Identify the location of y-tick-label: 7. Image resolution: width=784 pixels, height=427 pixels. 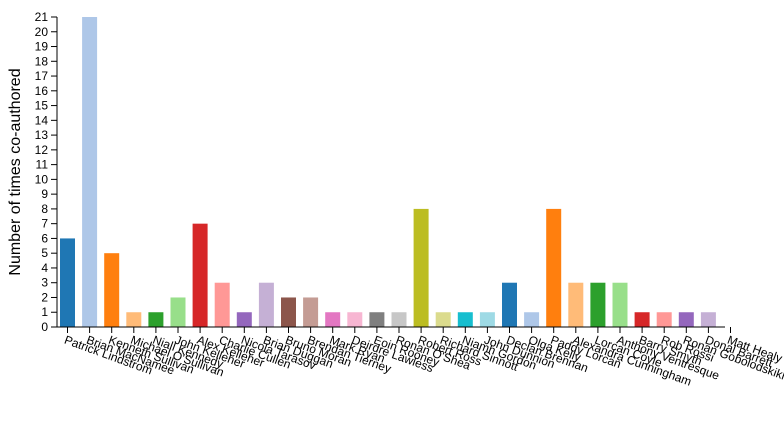
(44, 224).